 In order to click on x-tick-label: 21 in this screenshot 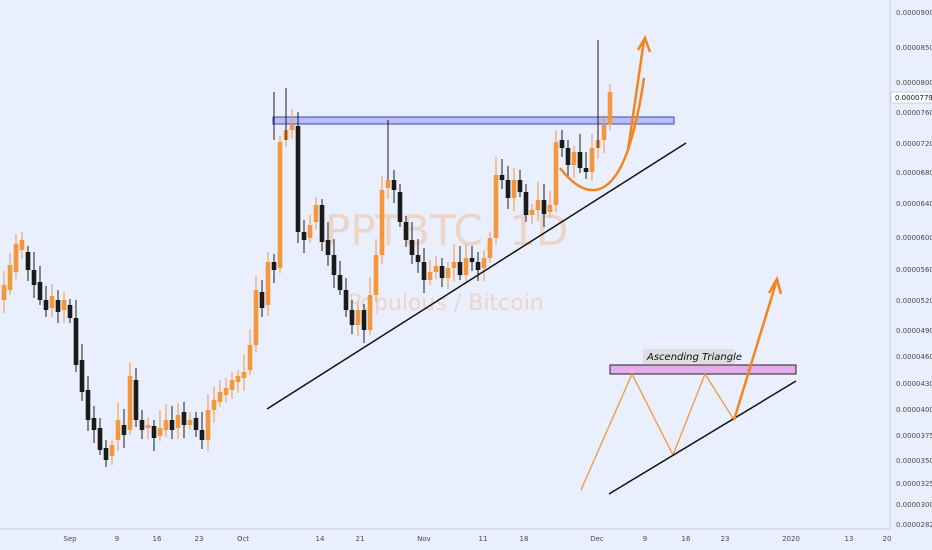, I will do `click(360, 539)`.